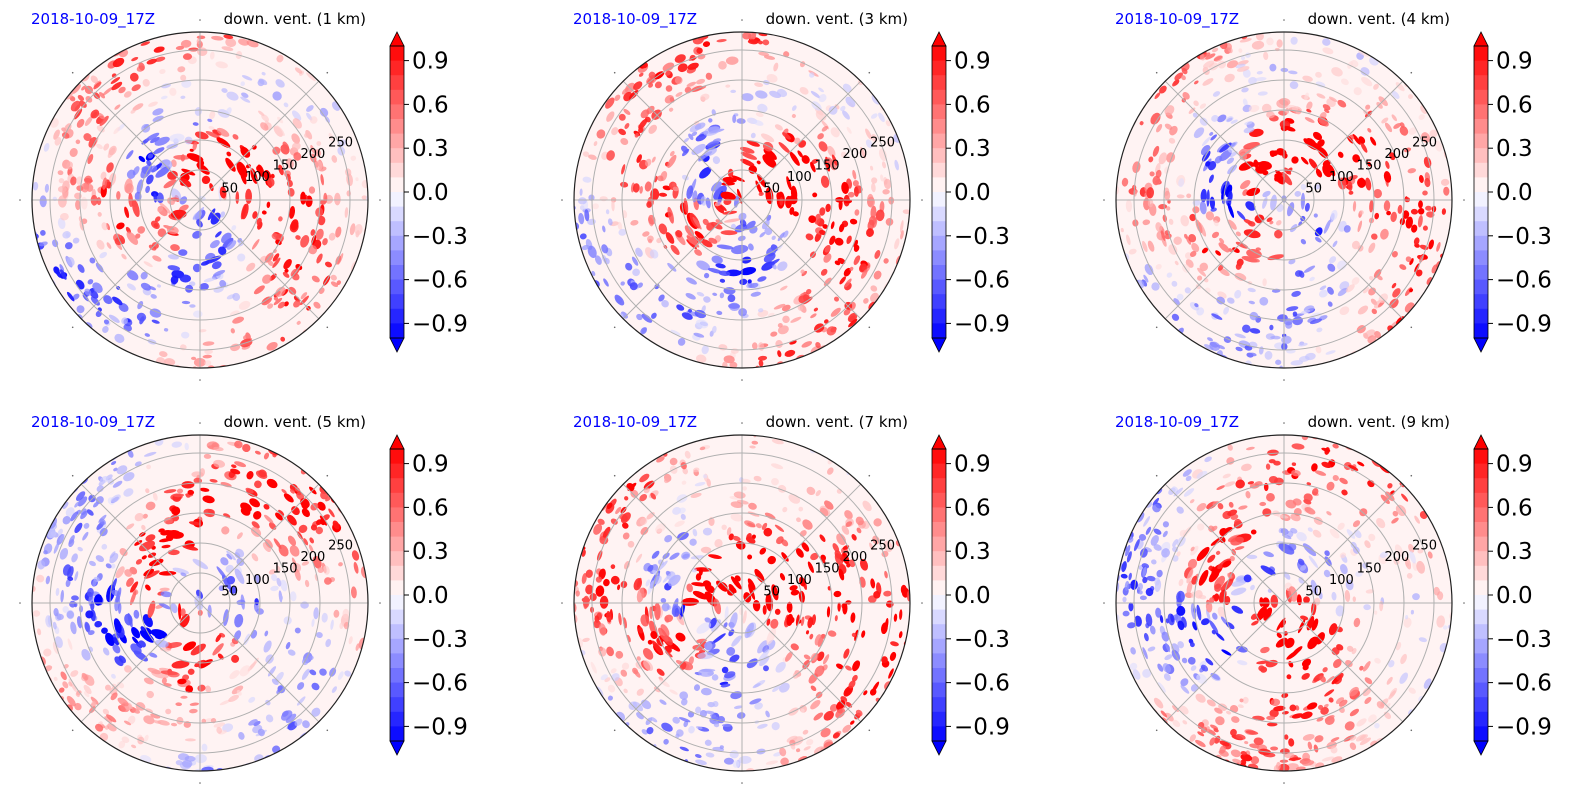 The height and width of the screenshot is (809, 1583). What do you see at coordinates (430, 105) in the screenshot?
I see `colorbar-tick-label: 0.6` at bounding box center [430, 105].